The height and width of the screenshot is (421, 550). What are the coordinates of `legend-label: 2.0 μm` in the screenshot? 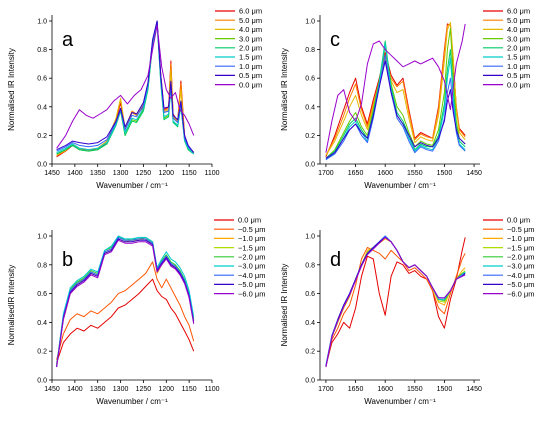 It's located at (250, 48).